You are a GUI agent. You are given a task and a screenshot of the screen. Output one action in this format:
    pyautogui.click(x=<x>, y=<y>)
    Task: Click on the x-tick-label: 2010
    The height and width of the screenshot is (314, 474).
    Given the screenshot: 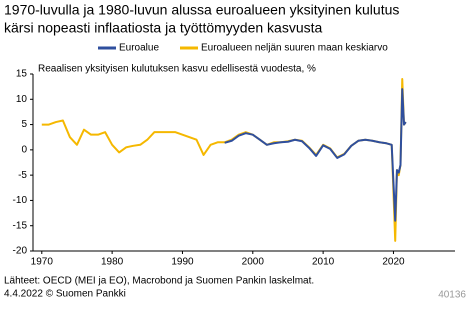 What is the action you would take?
    pyautogui.click(x=323, y=262)
    